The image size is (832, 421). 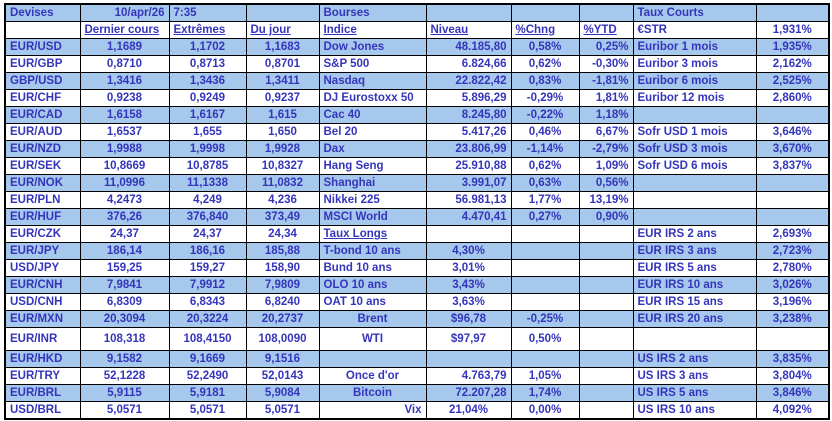 I want to click on niveau-cell: 3,63%, so click(x=468, y=302).